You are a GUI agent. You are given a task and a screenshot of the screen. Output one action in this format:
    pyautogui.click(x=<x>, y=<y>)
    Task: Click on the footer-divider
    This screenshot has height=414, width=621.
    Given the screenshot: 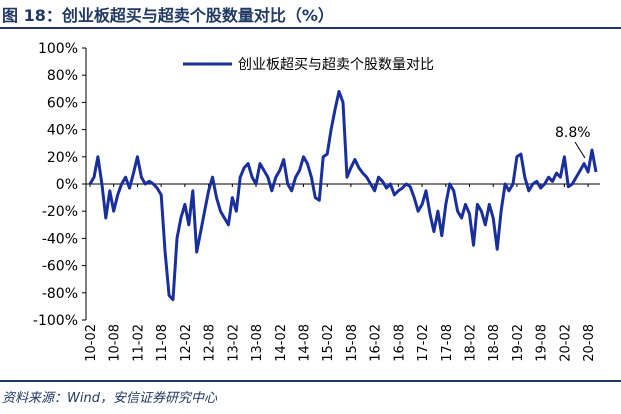 What is the action you would take?
    pyautogui.click(x=310, y=381)
    